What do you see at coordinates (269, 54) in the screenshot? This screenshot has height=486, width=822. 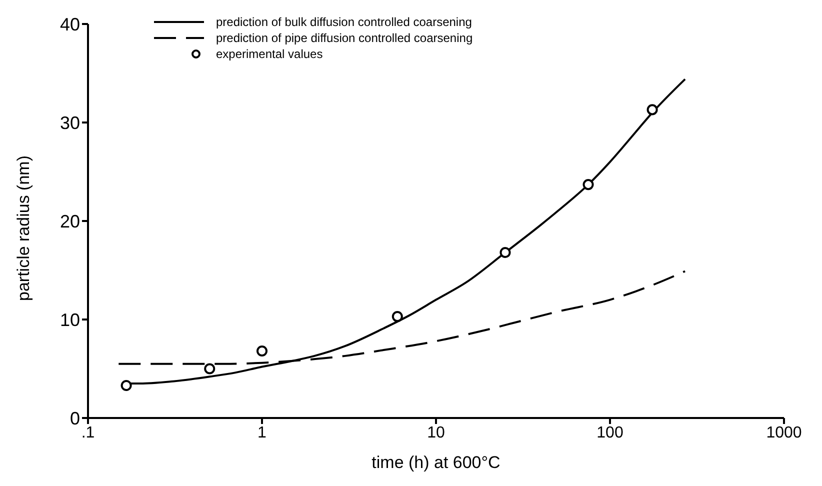 I see `legend-label: experimental values` at bounding box center [269, 54].